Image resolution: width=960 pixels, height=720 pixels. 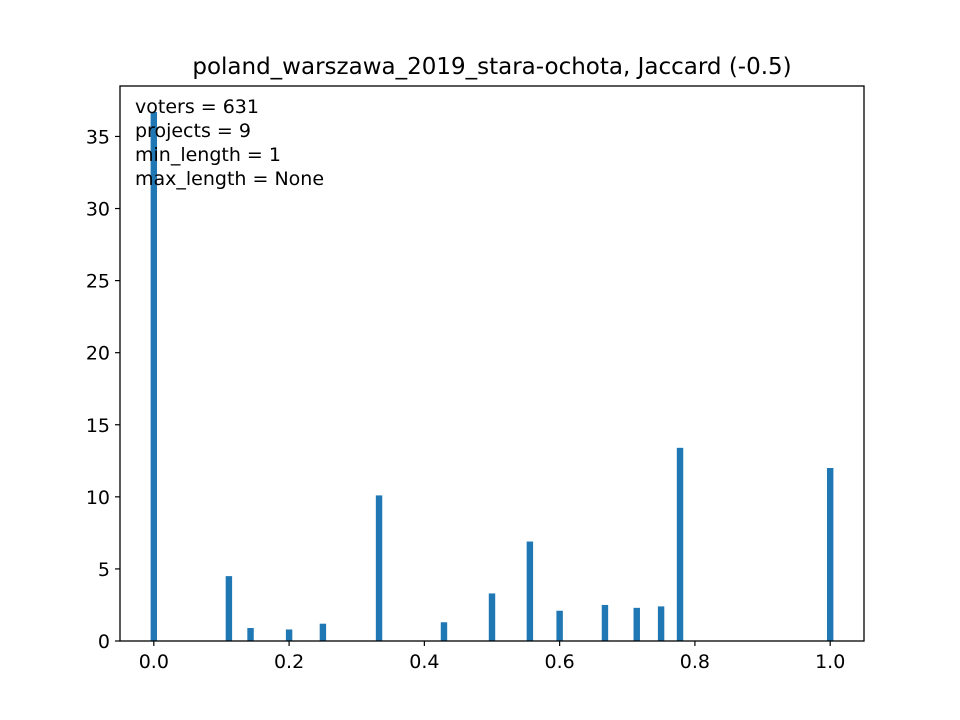 I want to click on y-axis: 0 5 10 15 20 25 30 35, so click(x=103, y=389).